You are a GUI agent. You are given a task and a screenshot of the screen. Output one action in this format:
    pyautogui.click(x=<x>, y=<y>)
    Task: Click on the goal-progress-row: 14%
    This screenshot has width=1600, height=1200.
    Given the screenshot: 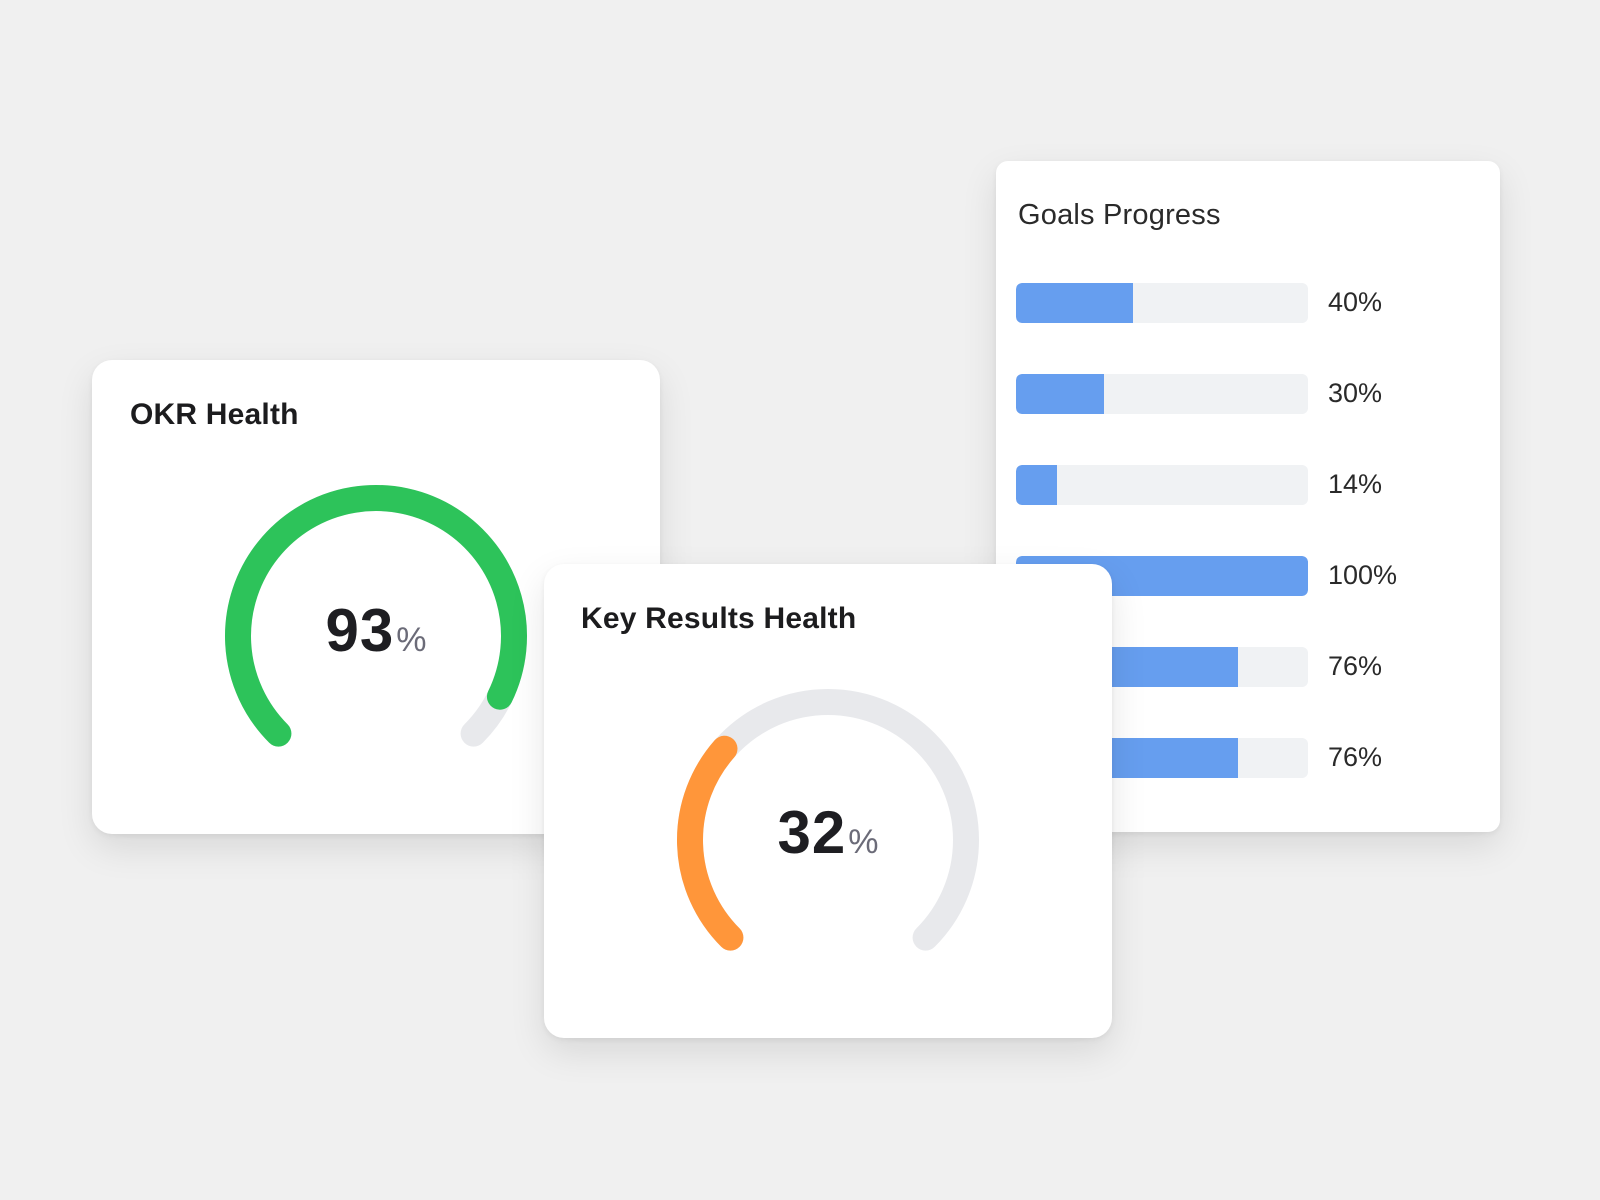 What is the action you would take?
    pyautogui.click(x=1246, y=485)
    